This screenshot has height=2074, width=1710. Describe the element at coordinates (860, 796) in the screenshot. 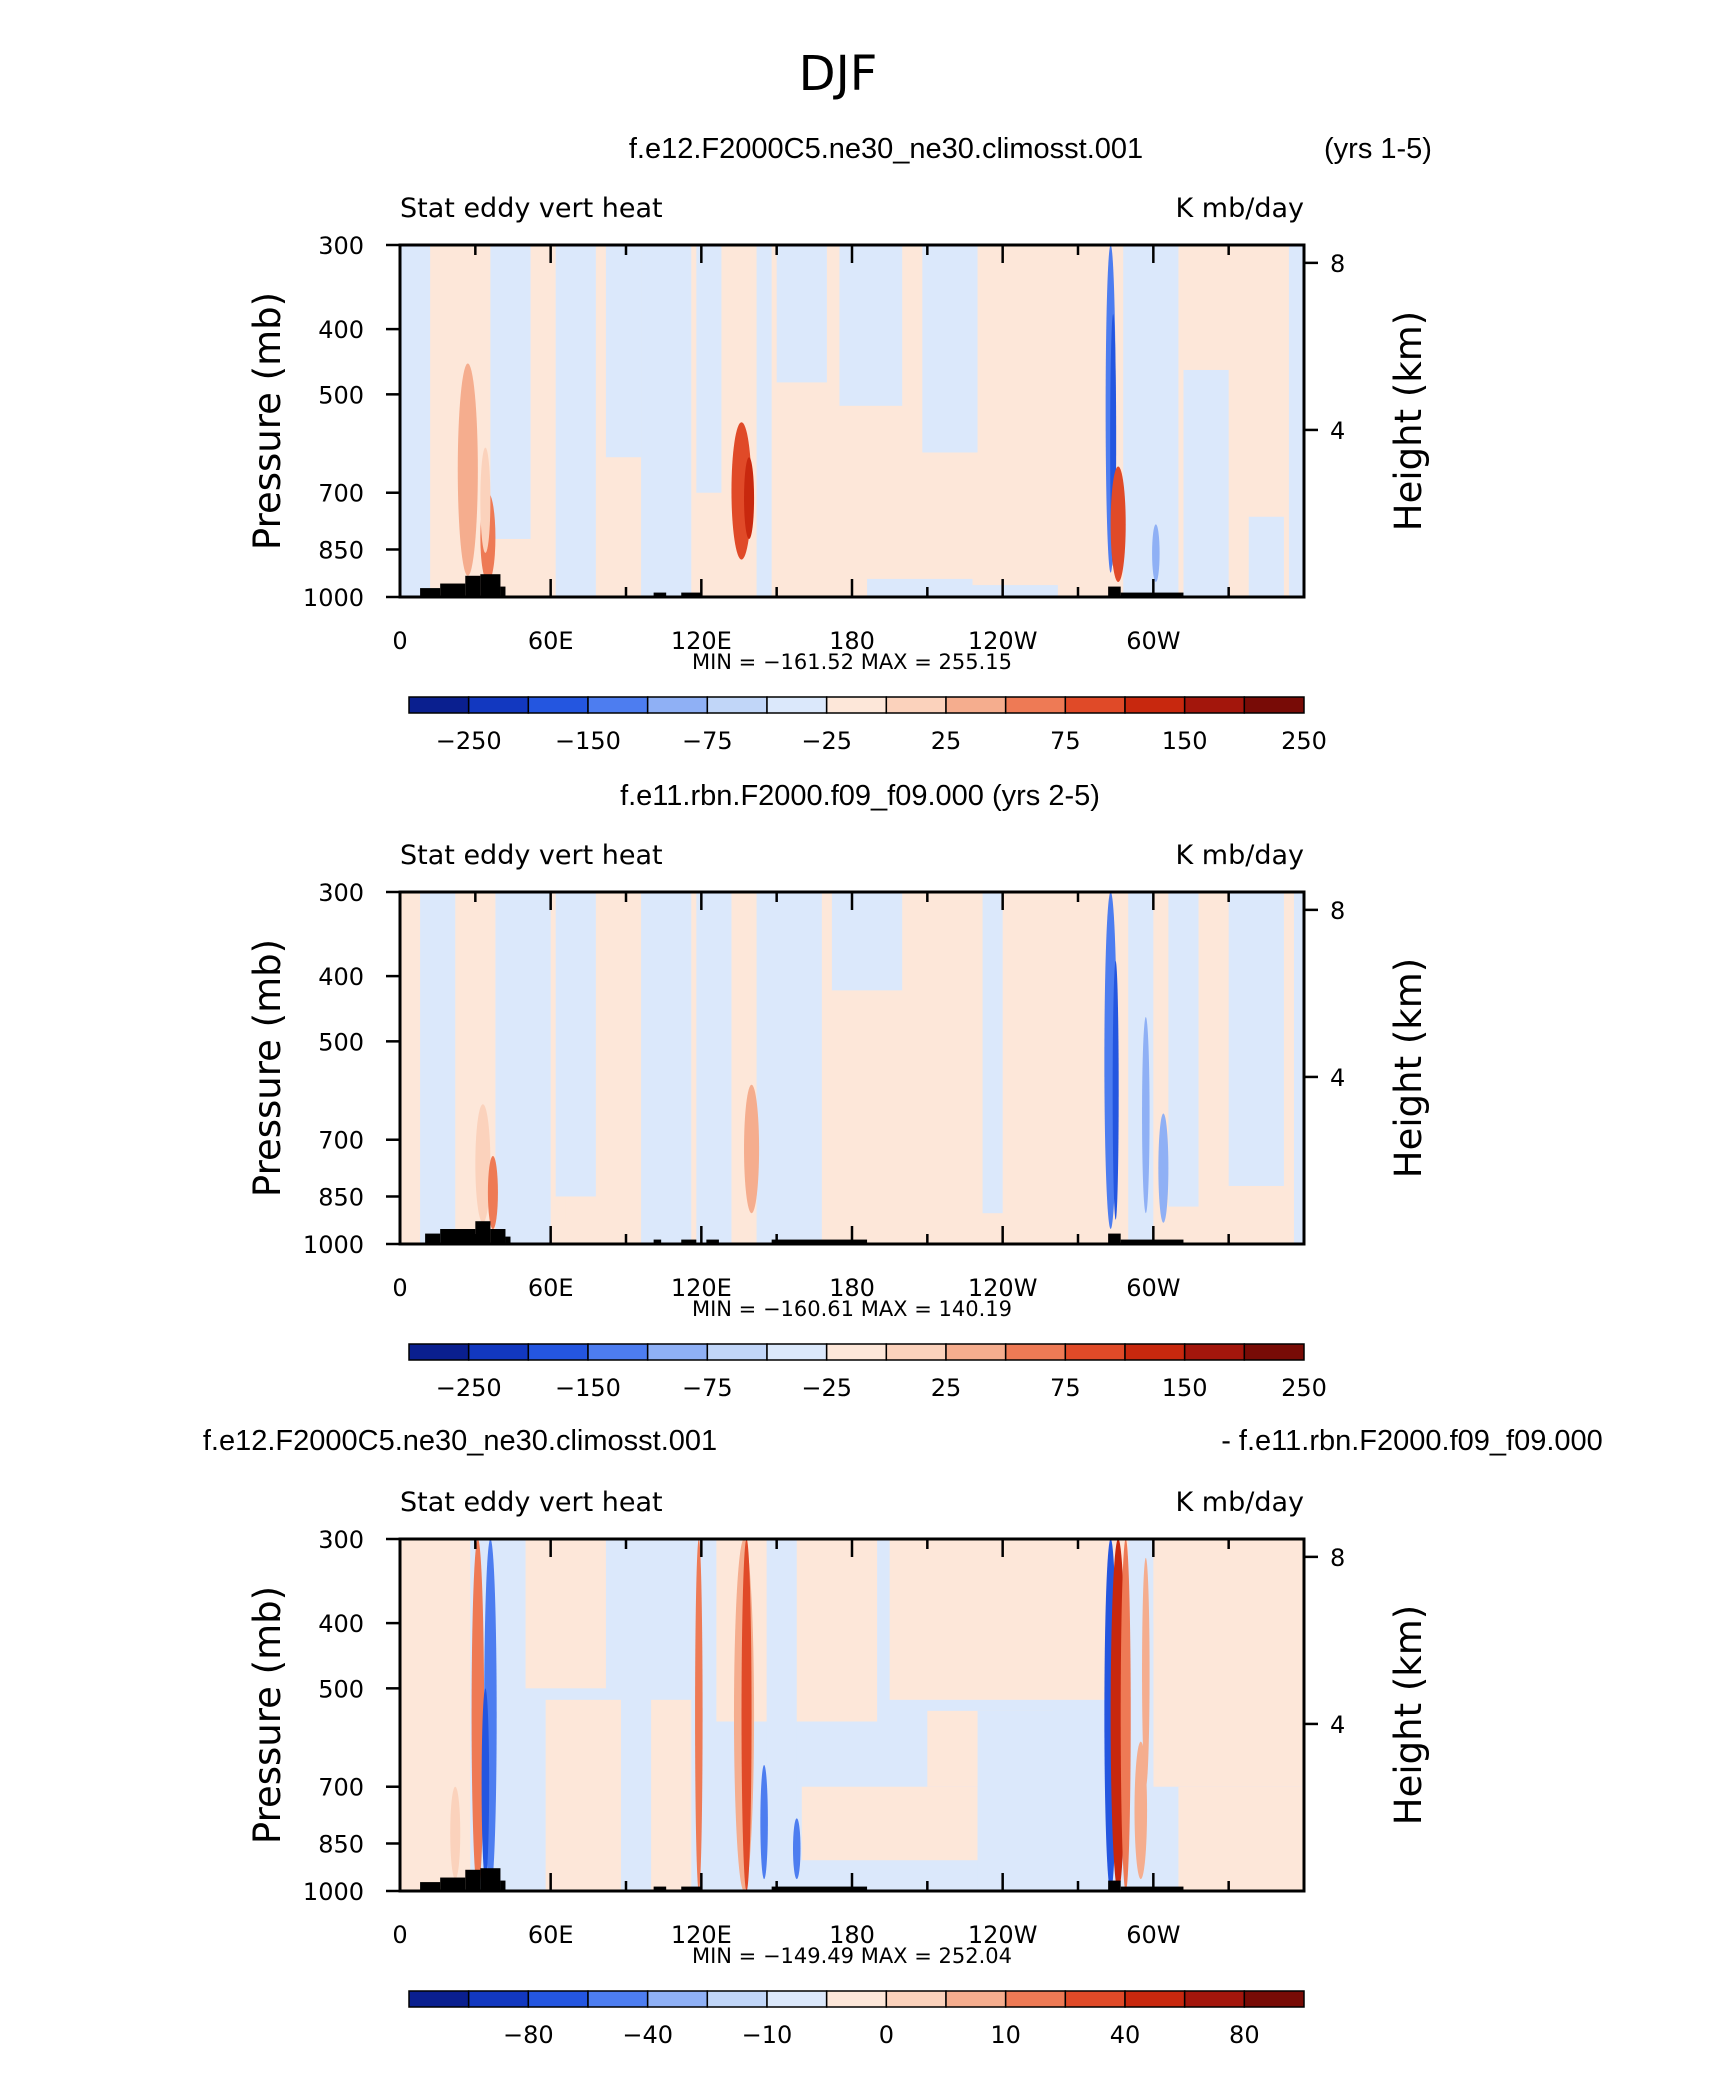

I see `case-title: f.e11.rbn.F2000.f09_f09.000 (yrs 2-5)` at that location.